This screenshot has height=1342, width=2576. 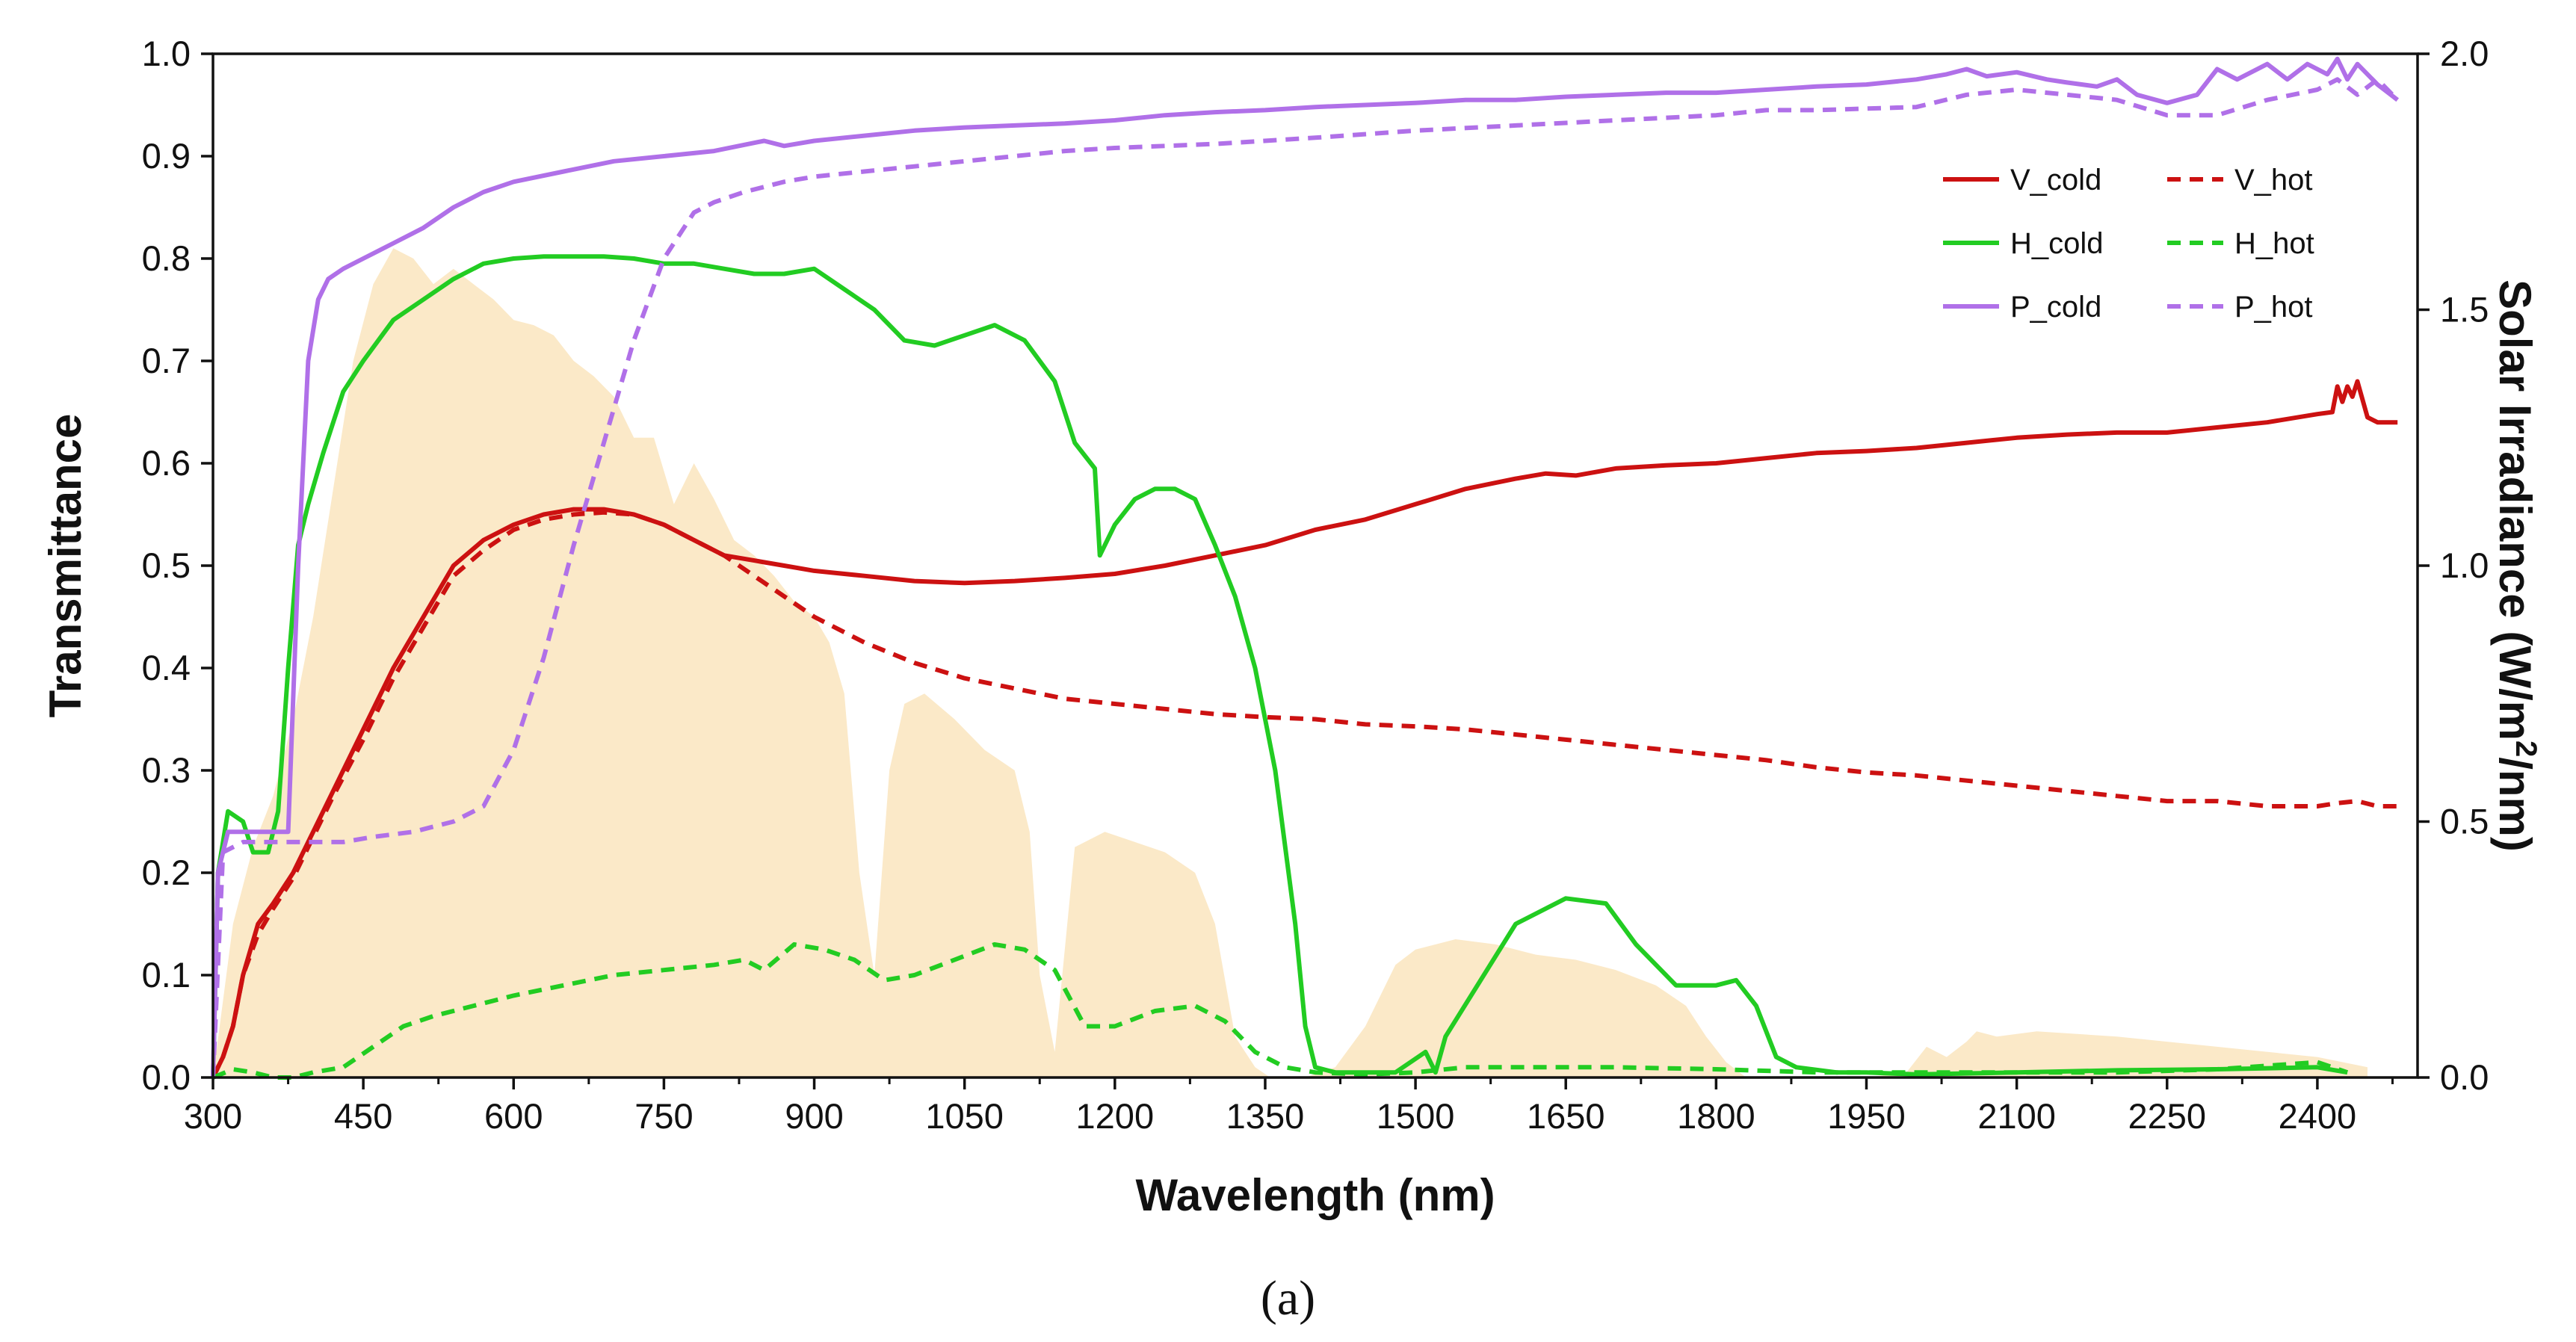 I want to click on y2-axis-title-main: Solar Irradiance (W/m, so click(x=2515, y=509).